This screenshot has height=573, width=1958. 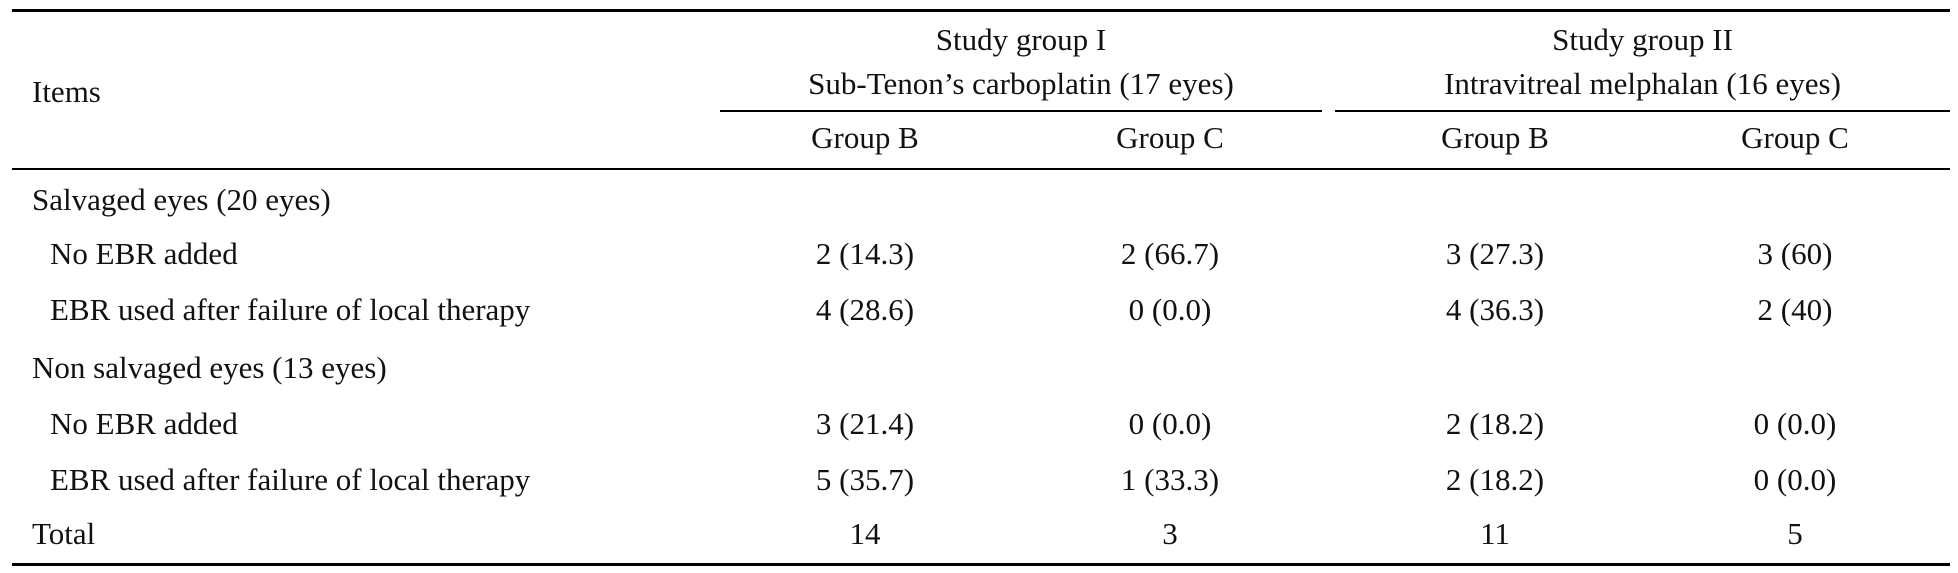 I want to click on header-bottom-rule, so click(x=981, y=169).